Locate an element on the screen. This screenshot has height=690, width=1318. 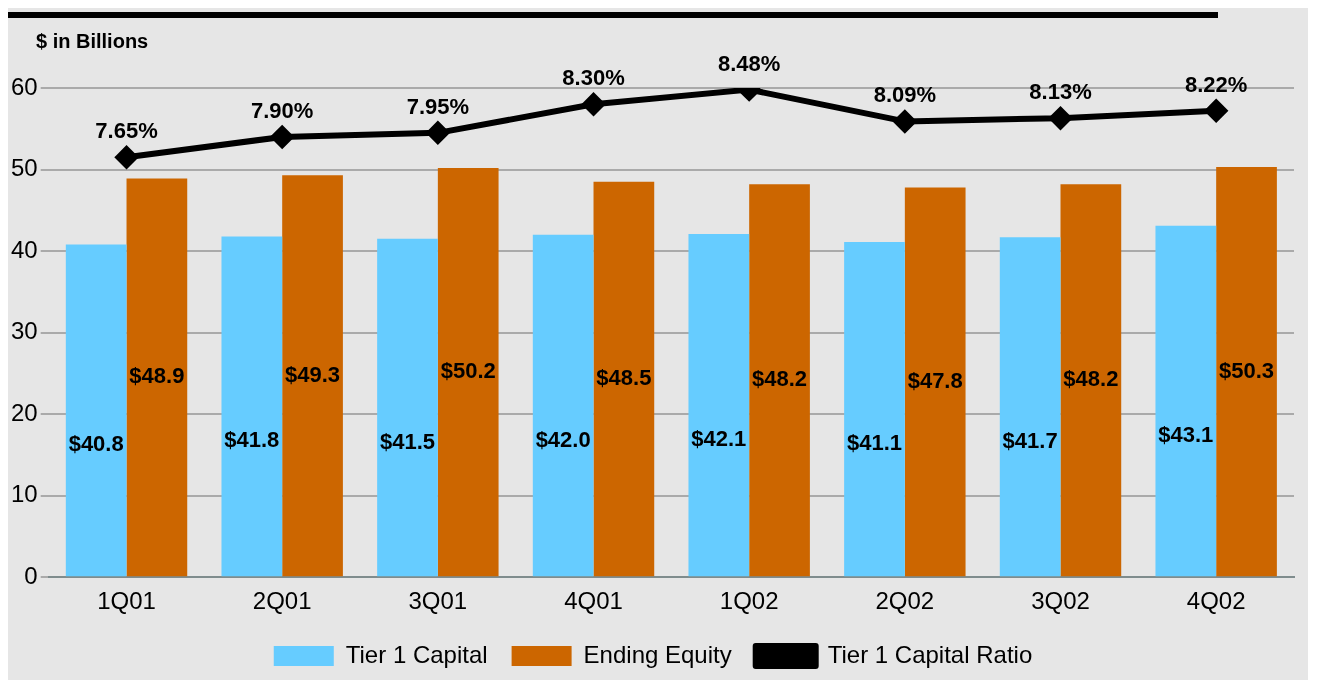
data-label: $50.3 is located at coordinates (1246, 370).